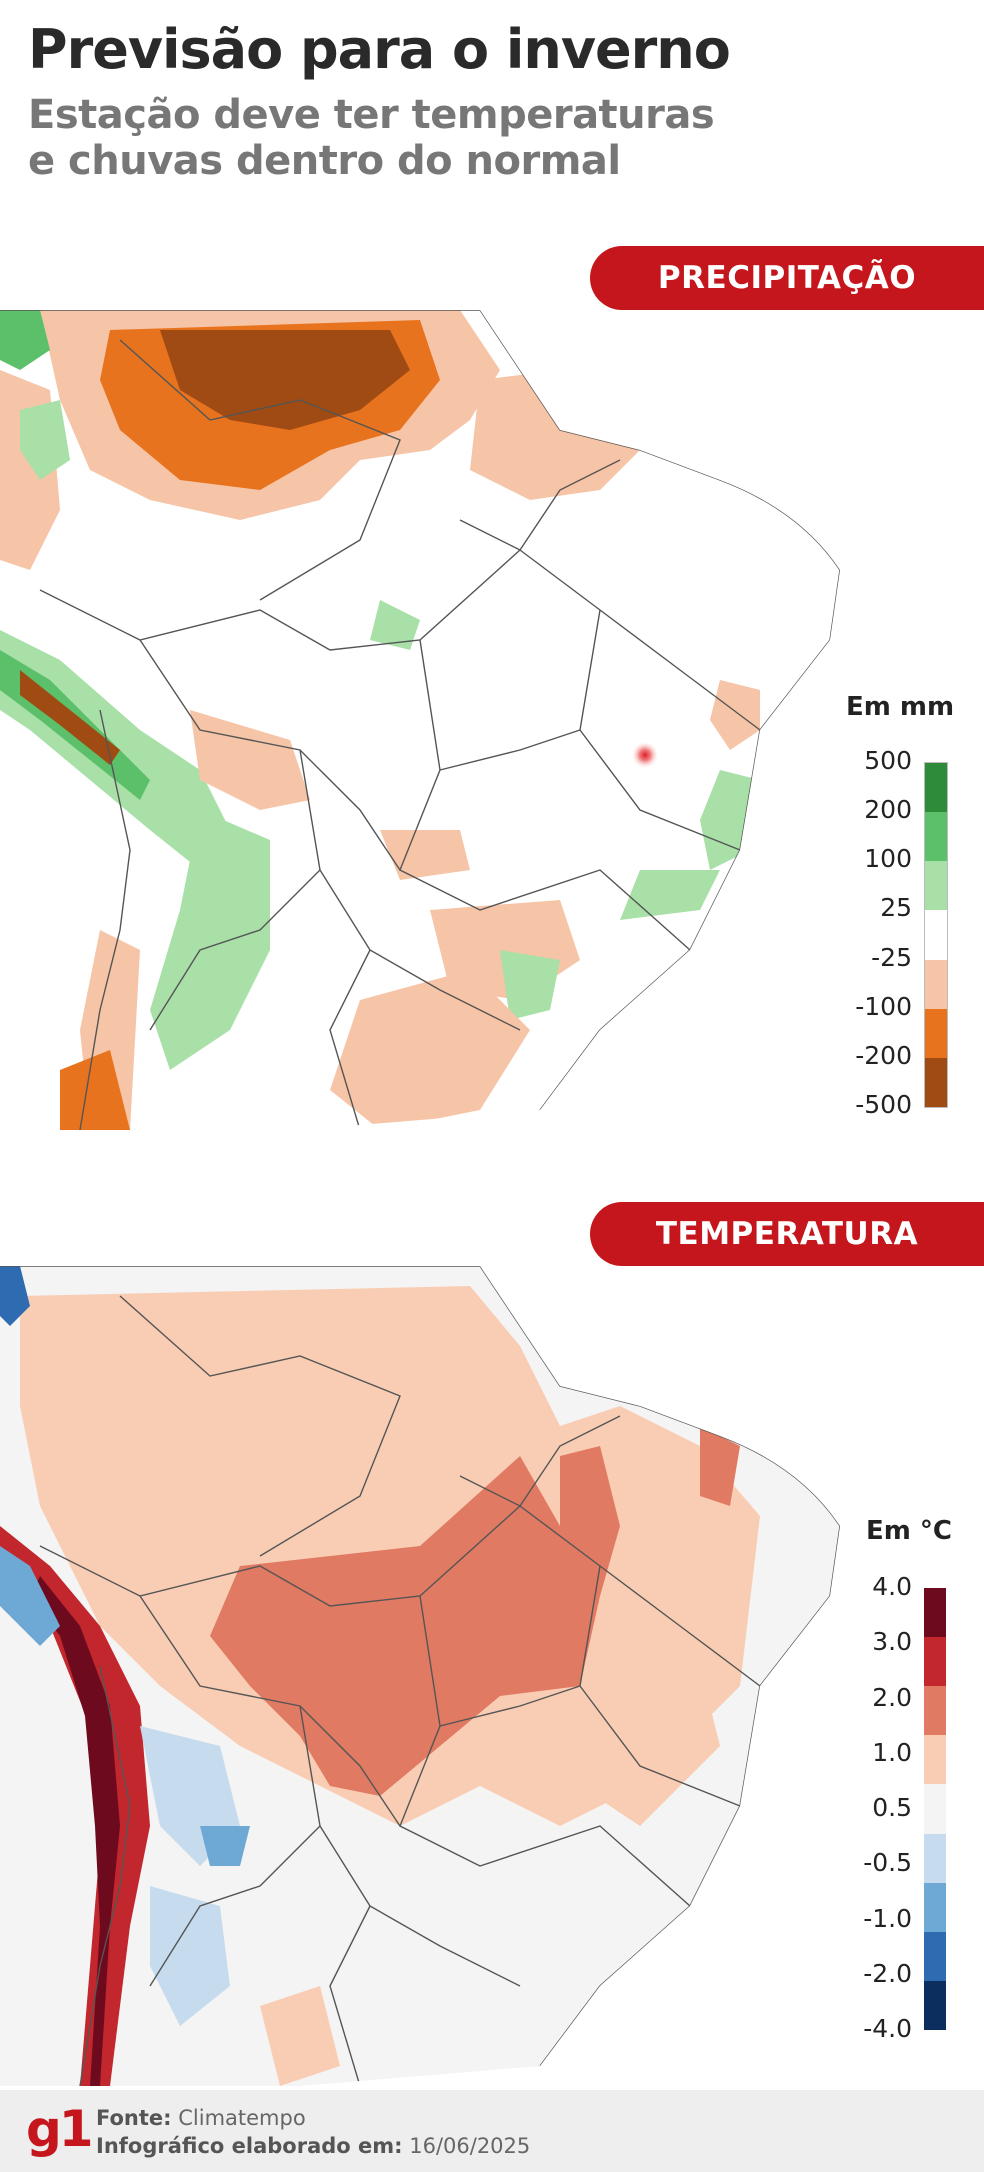 This screenshot has height=2172, width=984. I want to click on temperature-legend-bar, so click(935, 1809).